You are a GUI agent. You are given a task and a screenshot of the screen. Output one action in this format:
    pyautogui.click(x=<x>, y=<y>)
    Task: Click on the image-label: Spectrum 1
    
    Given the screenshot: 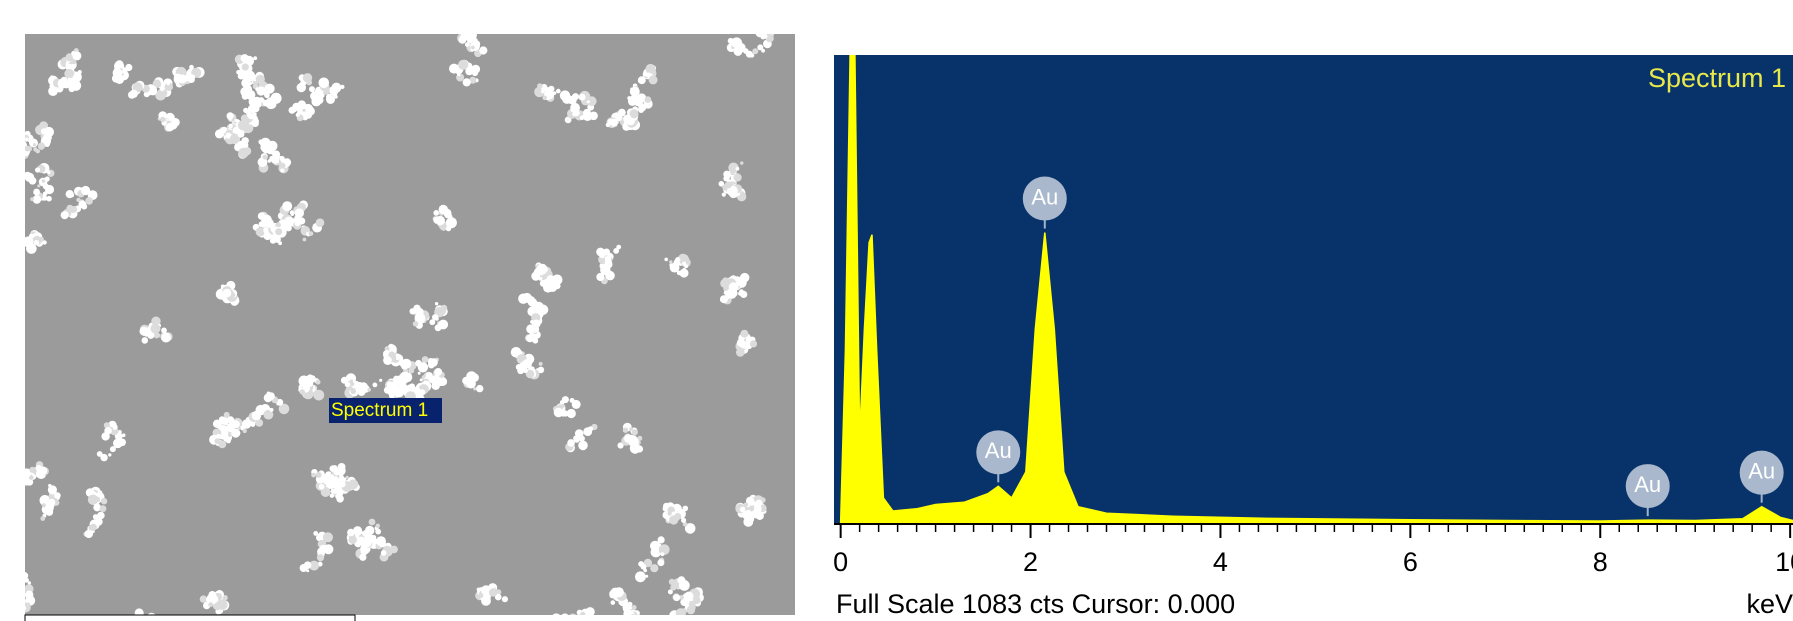 What is the action you would take?
    pyautogui.click(x=379, y=410)
    